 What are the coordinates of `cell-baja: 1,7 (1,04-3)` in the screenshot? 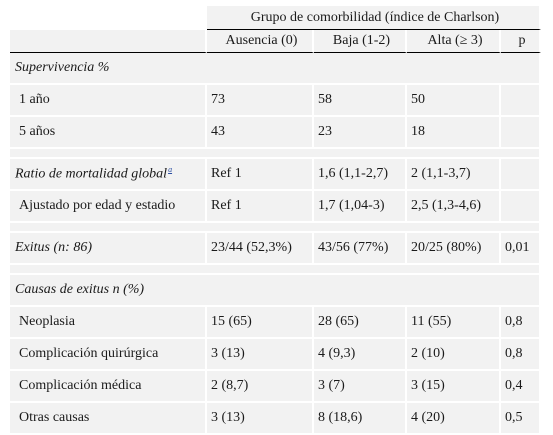 It's located at (360, 207).